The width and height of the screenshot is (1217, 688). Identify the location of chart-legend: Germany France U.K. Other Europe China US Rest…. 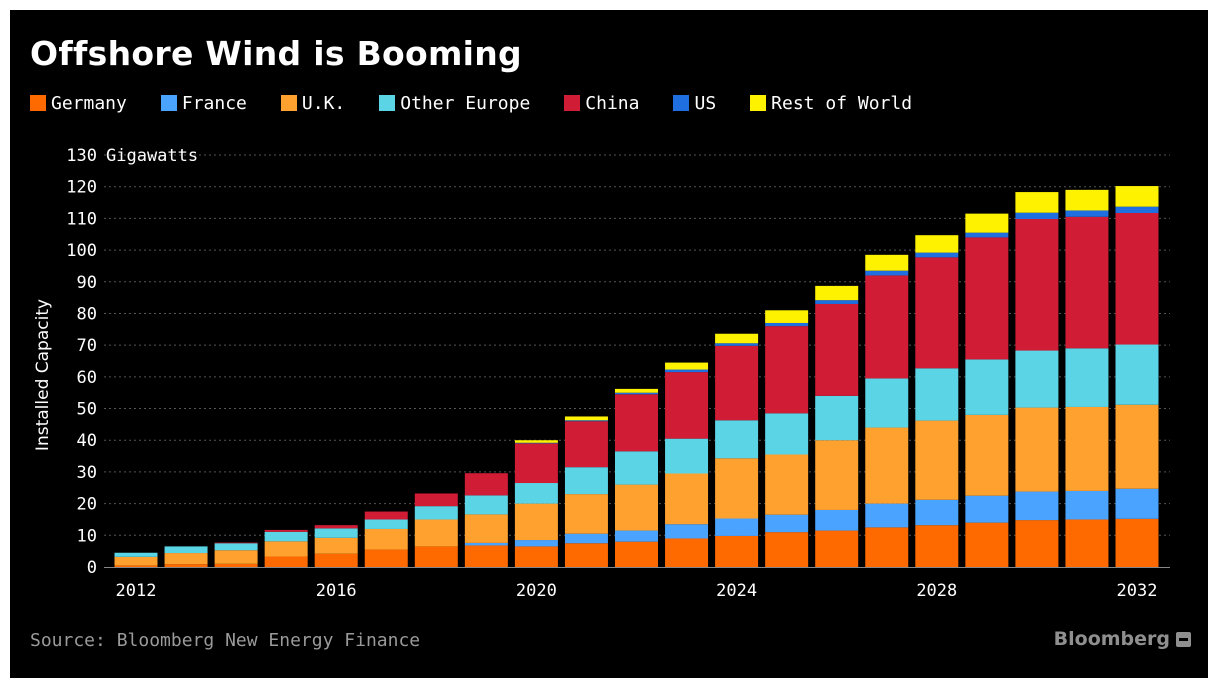
(488, 103).